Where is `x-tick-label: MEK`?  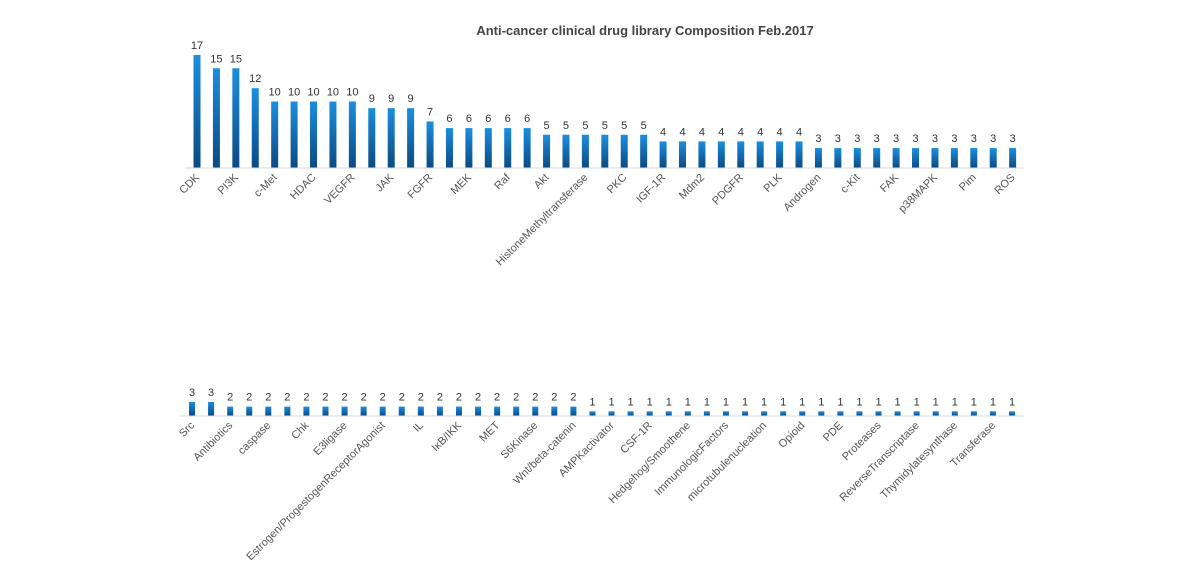
x-tick-label: MEK is located at coordinates (462, 184).